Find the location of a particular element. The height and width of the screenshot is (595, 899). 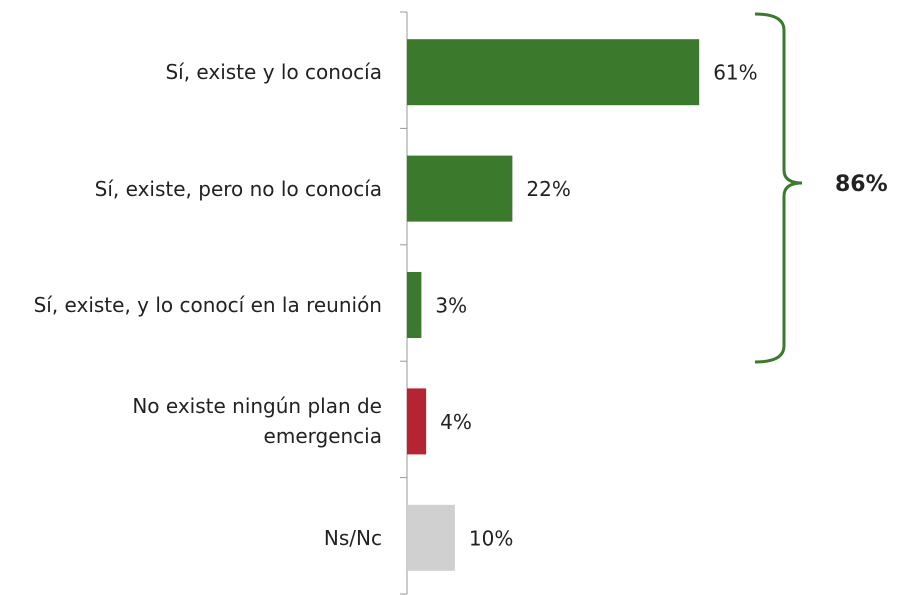

category-label: Sí, existe, y lo conocí en la reunión is located at coordinates (207, 305).